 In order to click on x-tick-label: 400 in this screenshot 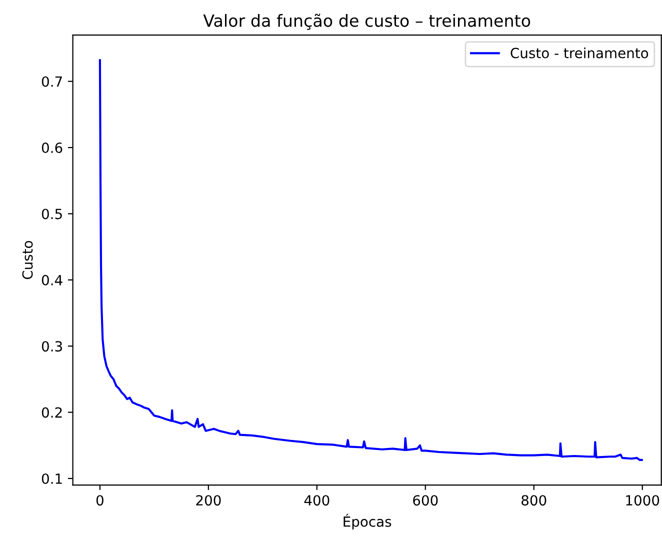, I will do `click(317, 500)`.